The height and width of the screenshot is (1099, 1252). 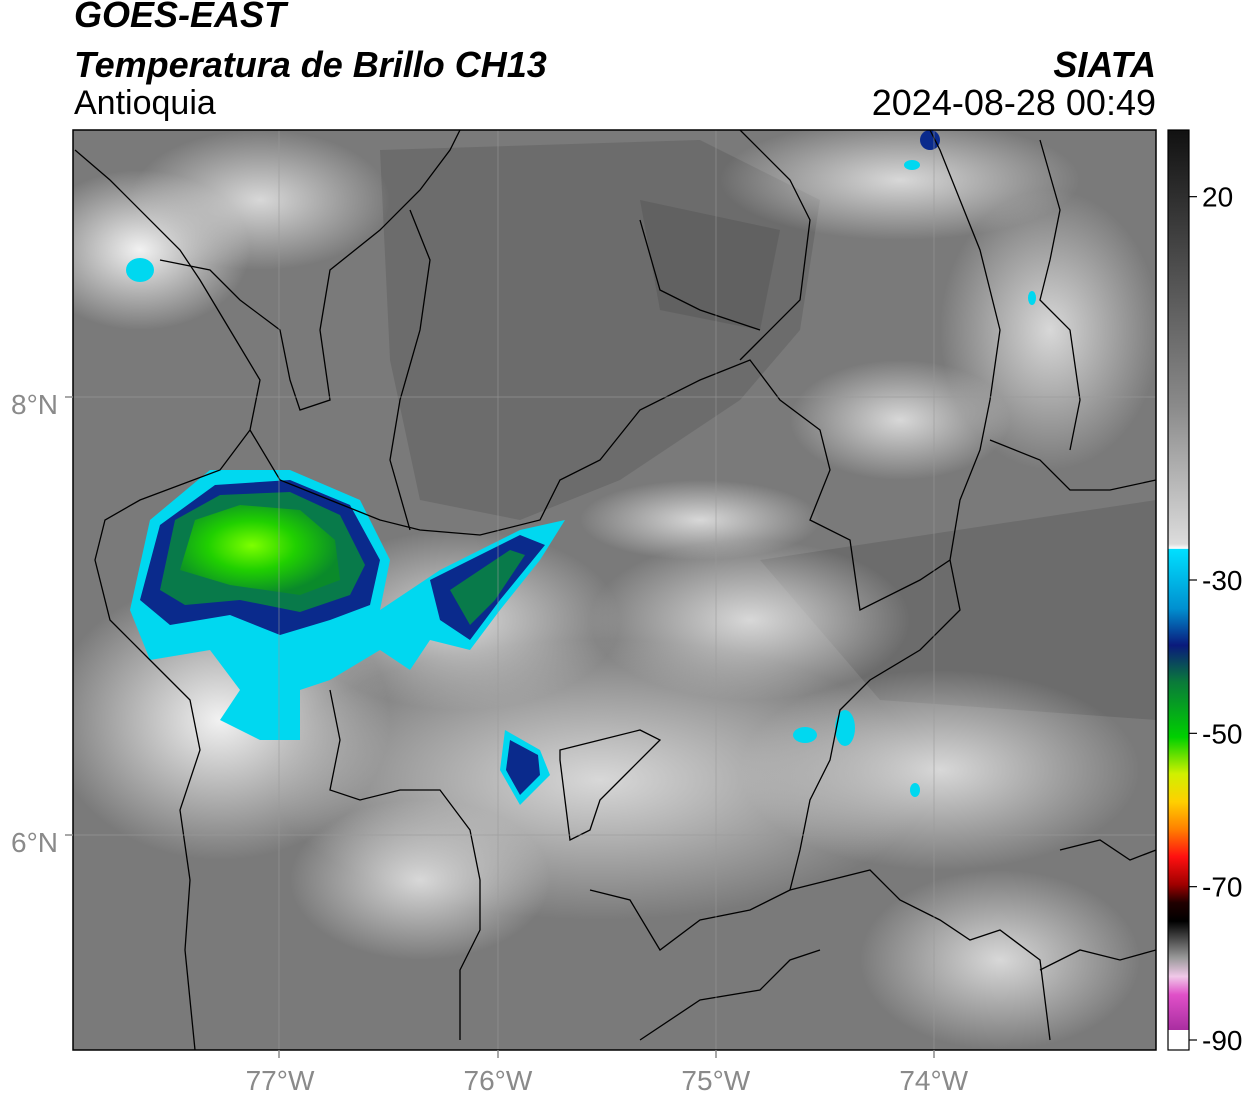 What do you see at coordinates (933, 1080) in the screenshot?
I see `lon-tick-label: 74°W` at bounding box center [933, 1080].